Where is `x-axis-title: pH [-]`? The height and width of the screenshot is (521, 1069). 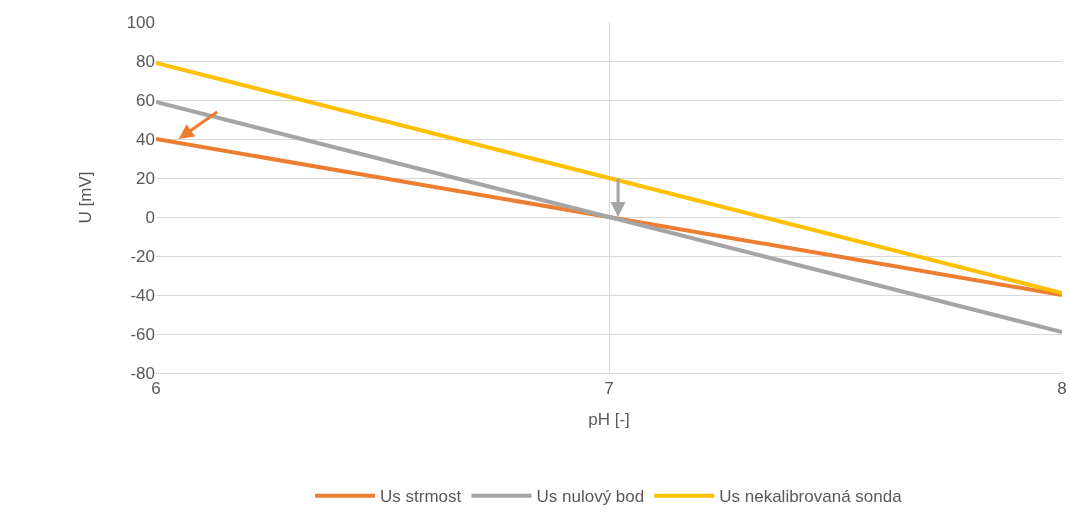
x-axis-title: pH [-] is located at coordinates (609, 419).